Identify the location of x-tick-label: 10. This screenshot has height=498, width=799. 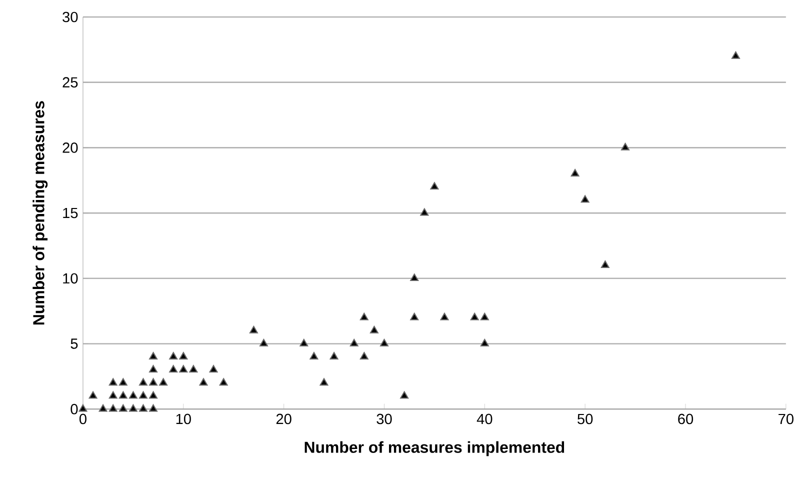
(183, 419).